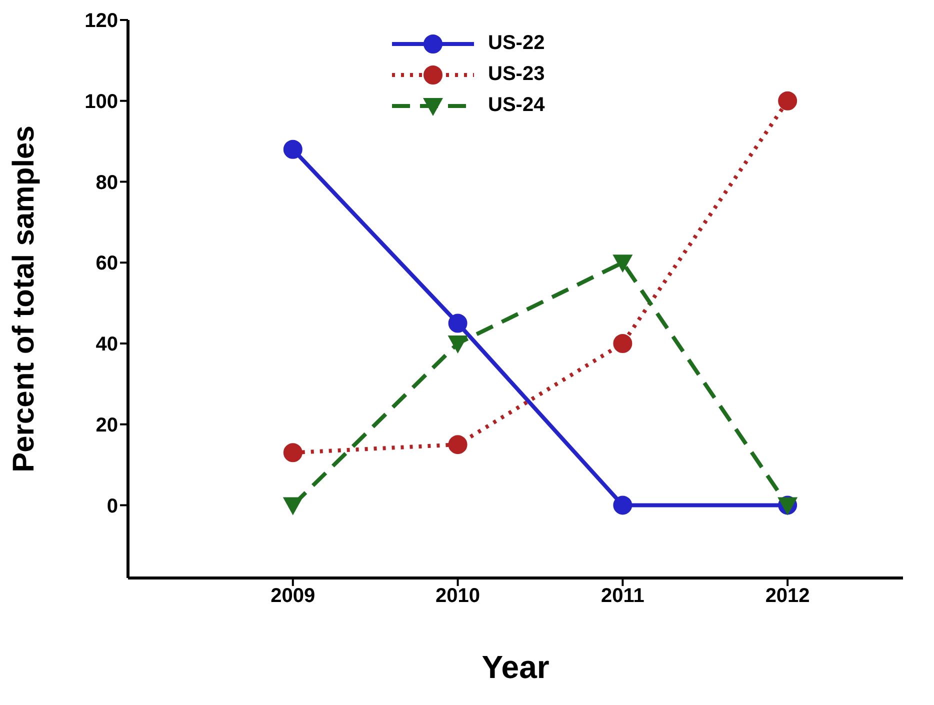 This screenshot has height=705, width=934. I want to click on legend-label: US-22, so click(516, 43).